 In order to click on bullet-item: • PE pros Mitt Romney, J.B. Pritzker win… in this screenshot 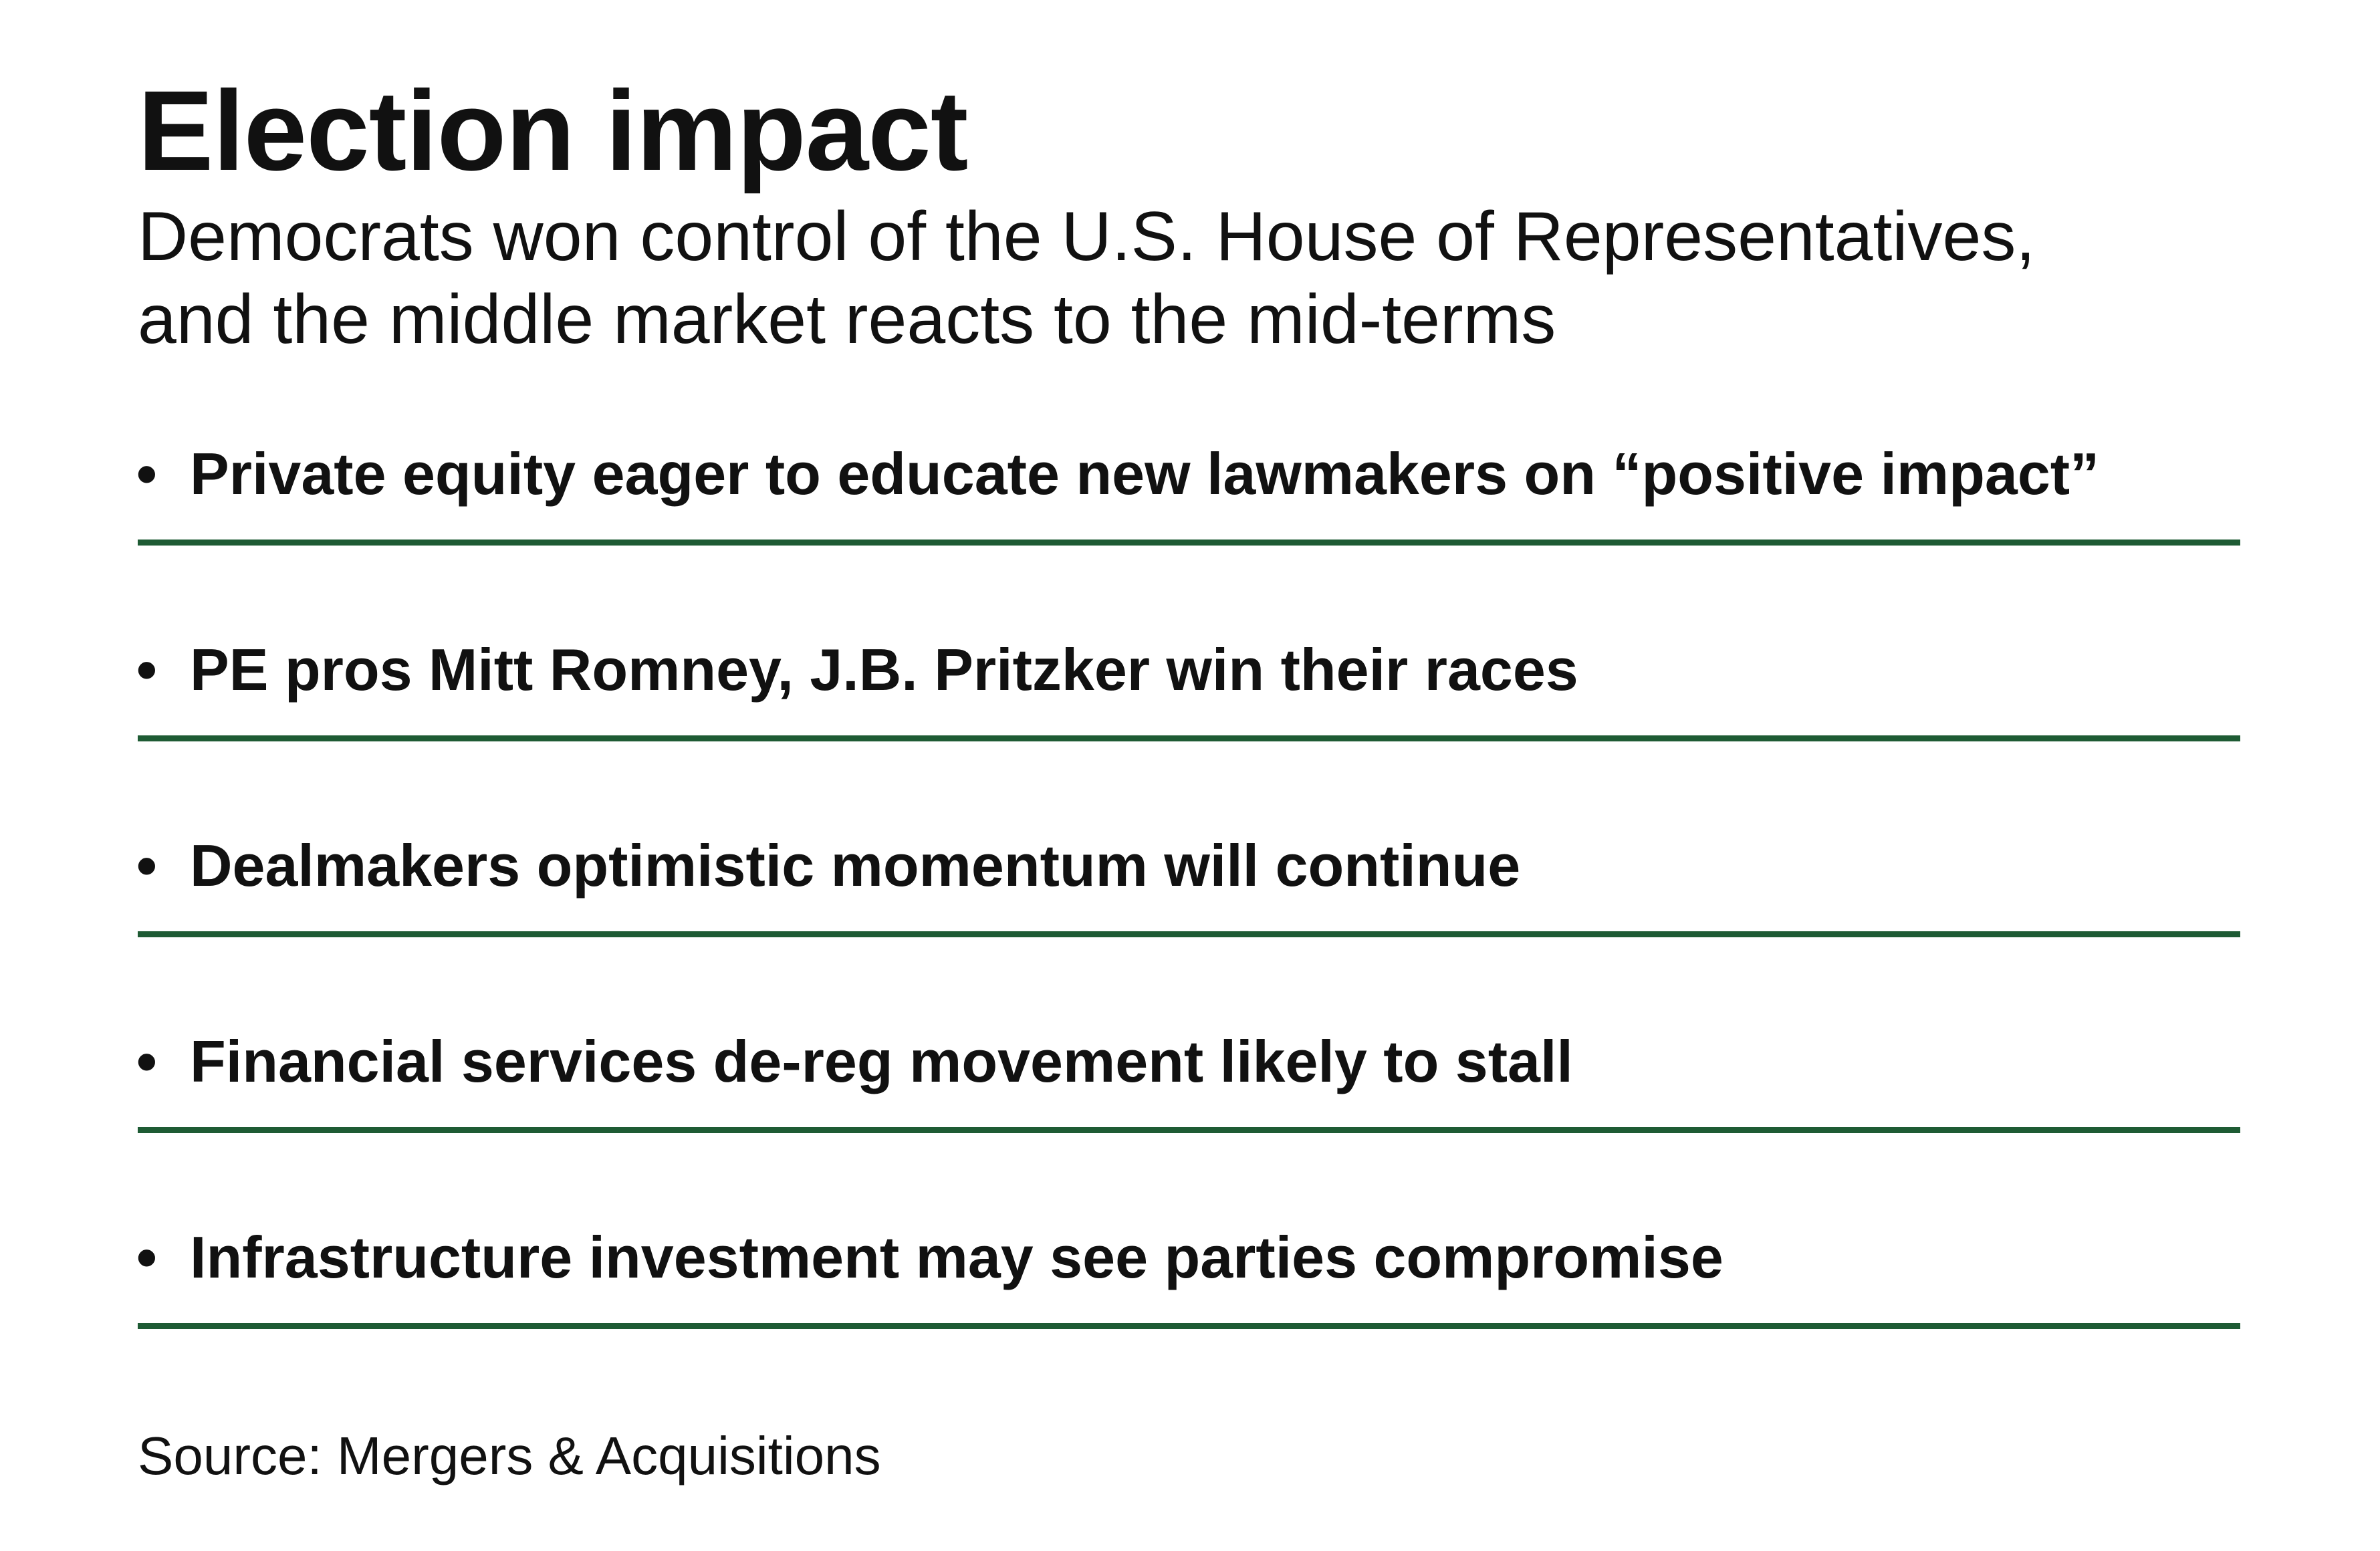, I will do `click(1188, 732)`.